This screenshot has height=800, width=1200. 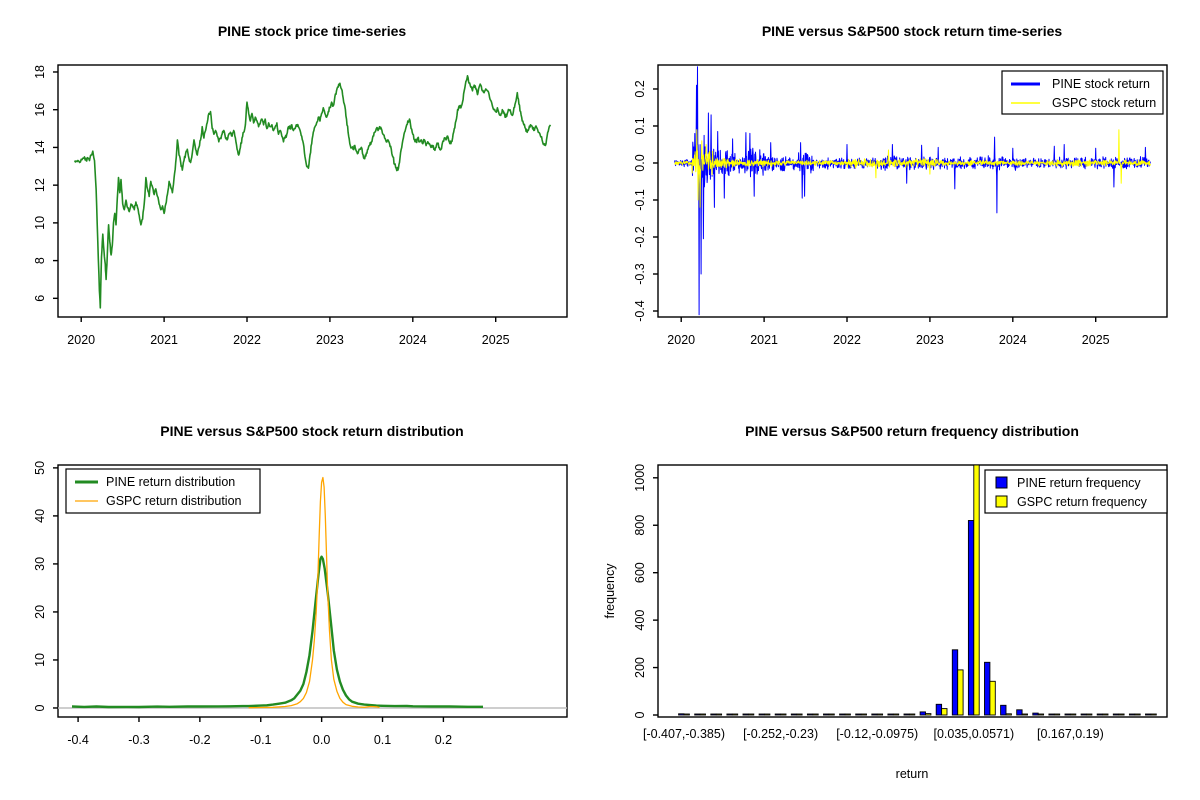 I want to click on y-tick-label: 400, so click(x=640, y=620).